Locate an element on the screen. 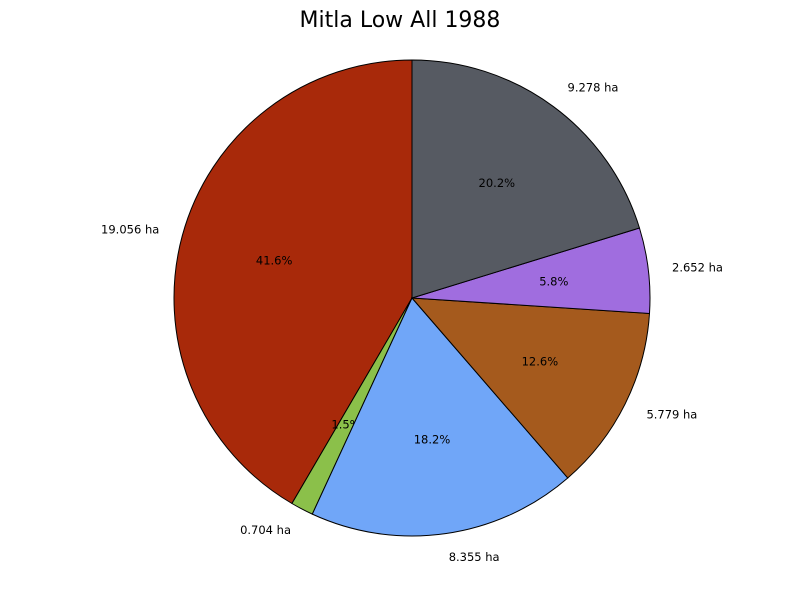 The height and width of the screenshot is (600, 800). pie-value-label-3: 5.779 ha is located at coordinates (671, 415).